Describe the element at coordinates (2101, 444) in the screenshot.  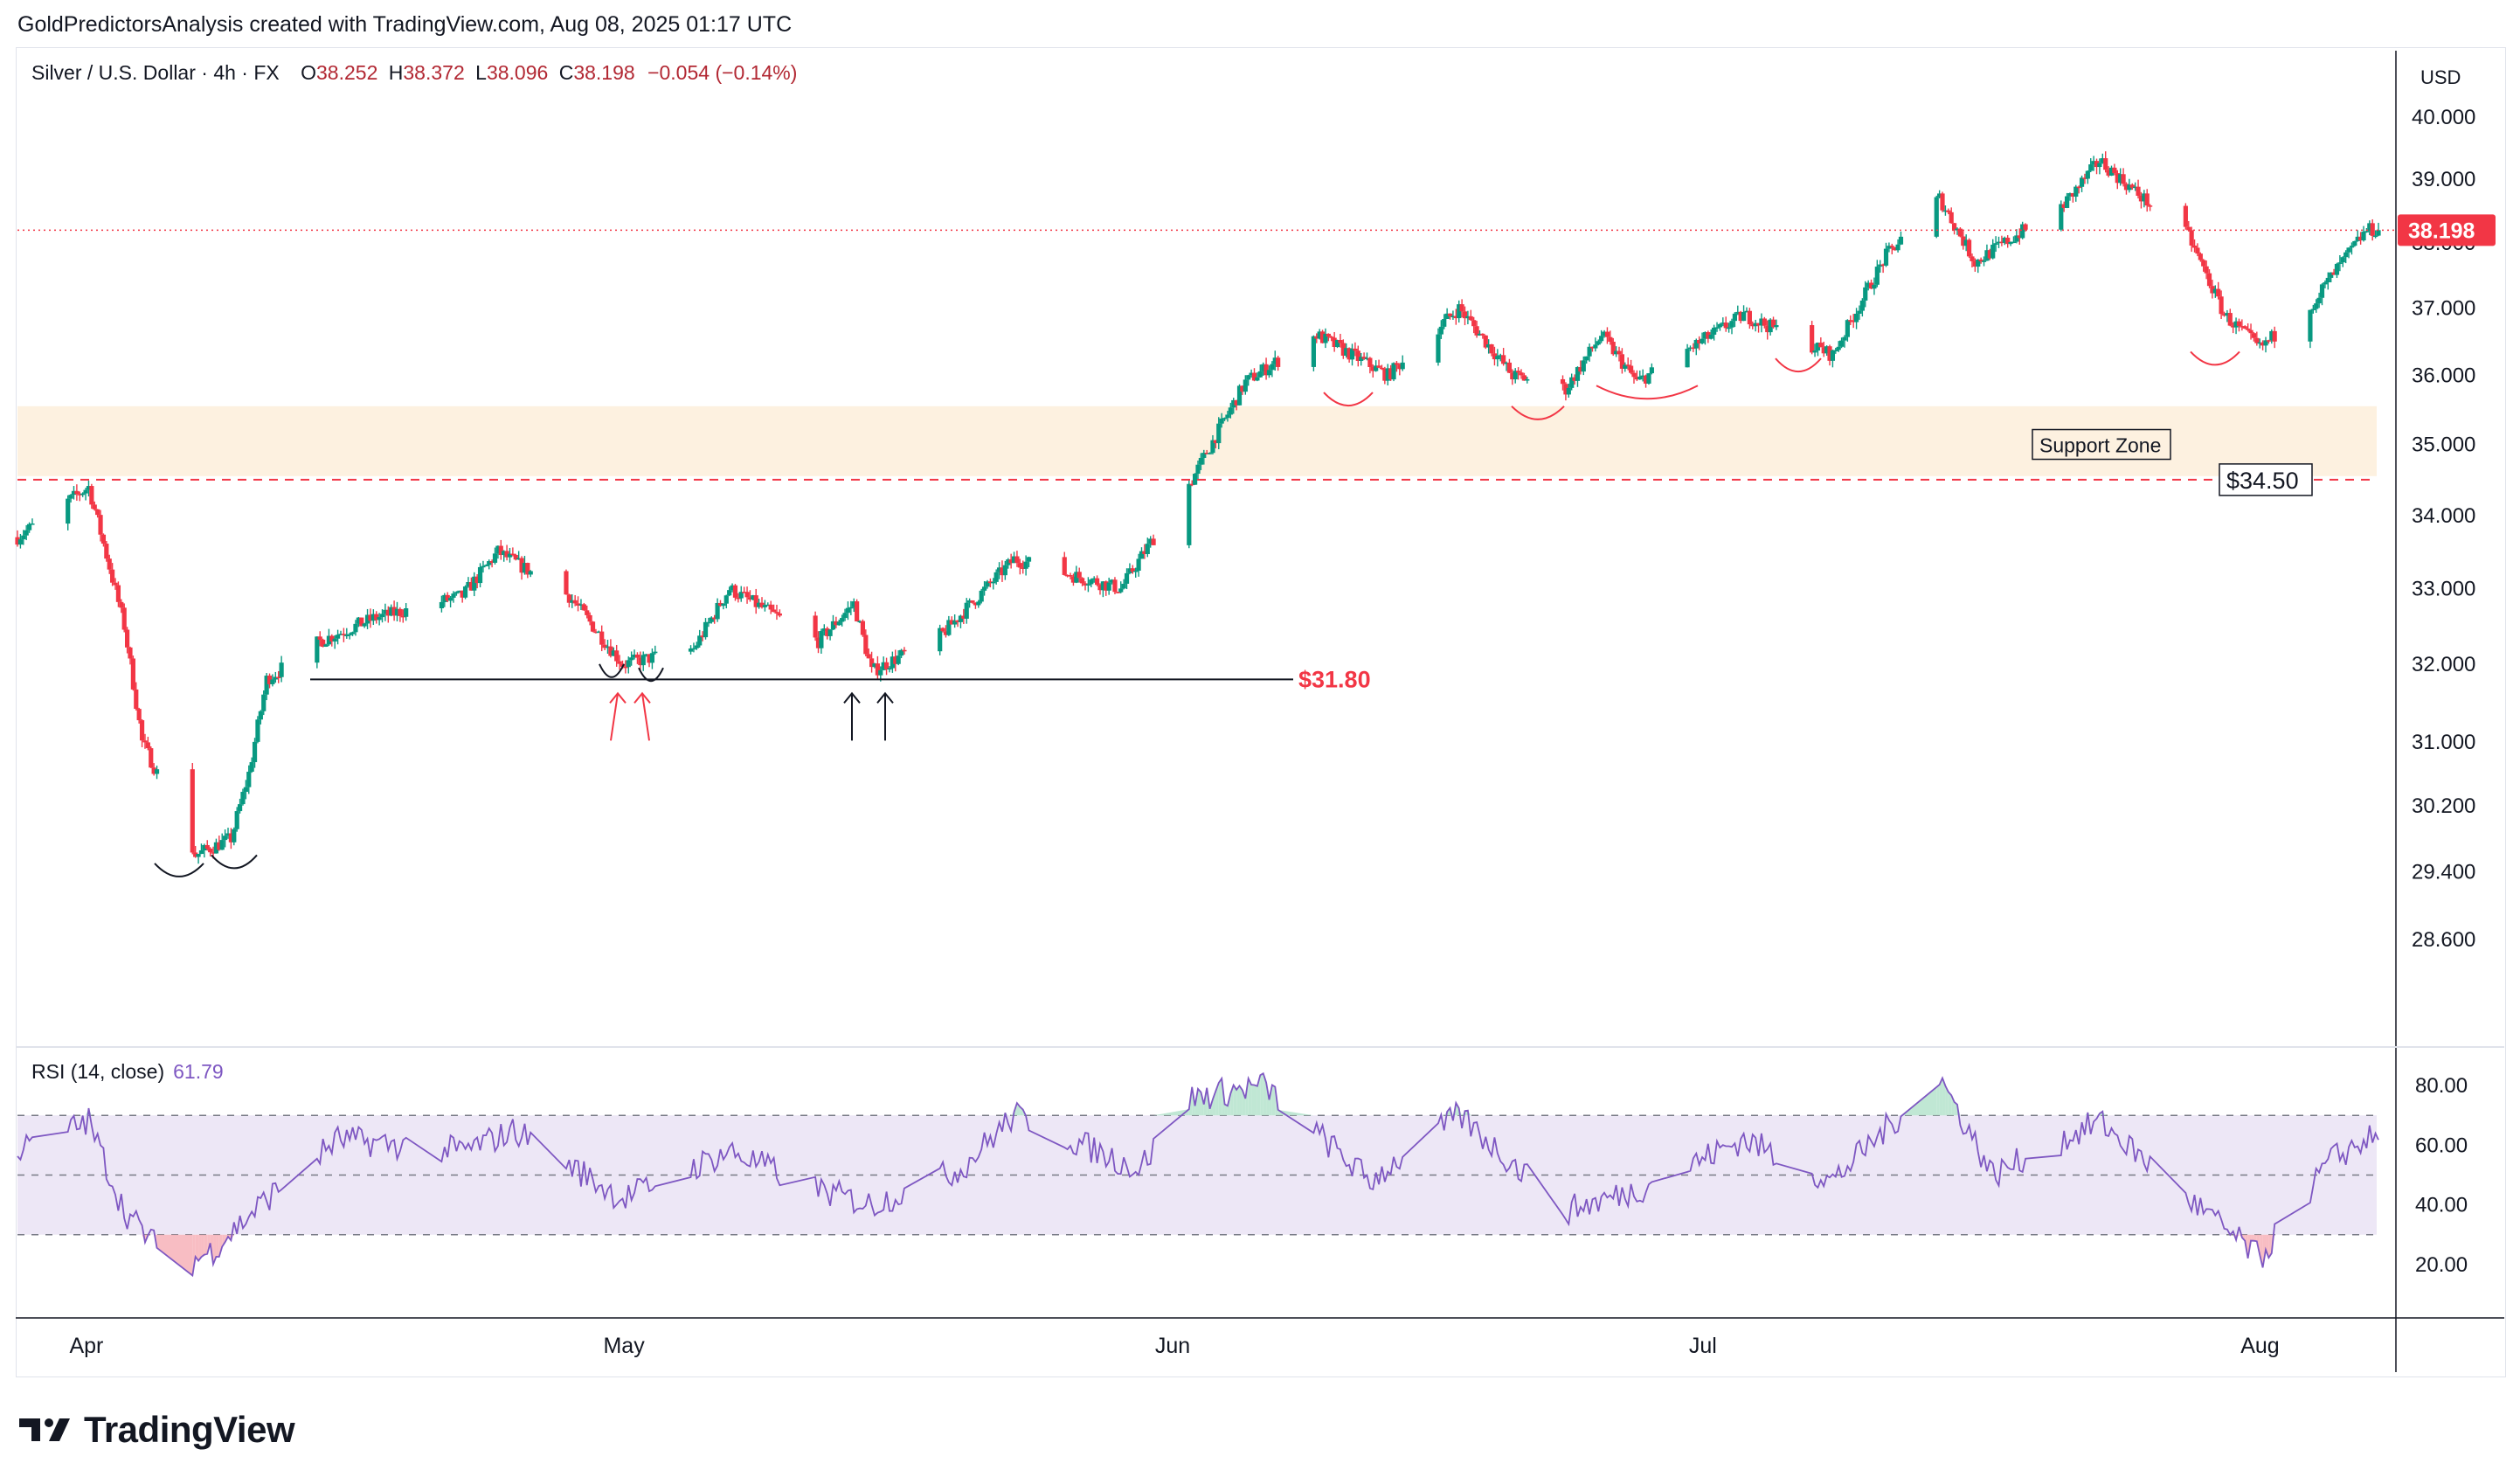
I see `support-zone-label-box` at that location.